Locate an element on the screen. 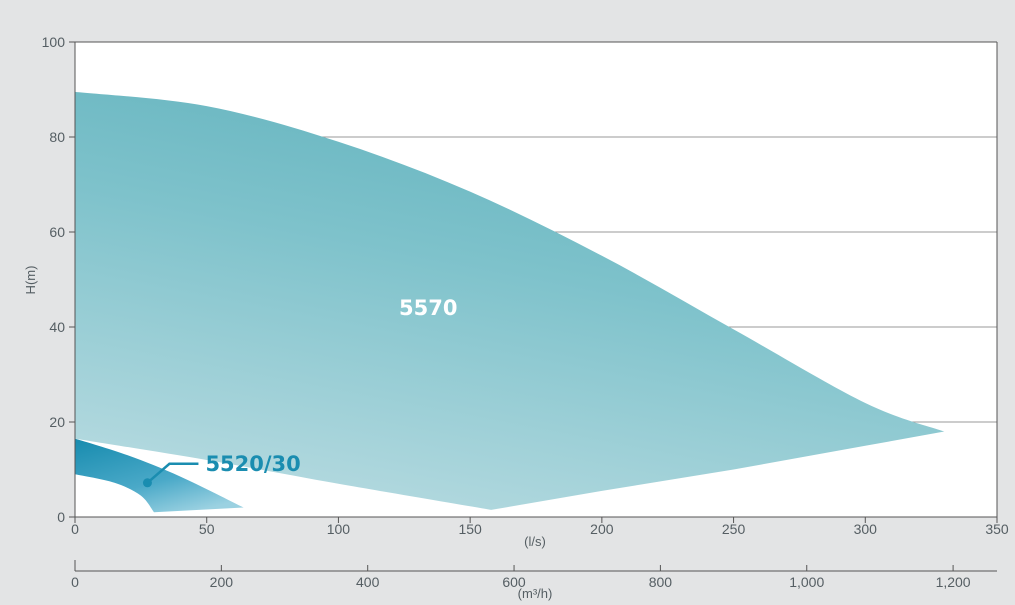 Image resolution: width=1015 pixels, height=605 pixels. y-tick-label-40: 40 is located at coordinates (57, 327).